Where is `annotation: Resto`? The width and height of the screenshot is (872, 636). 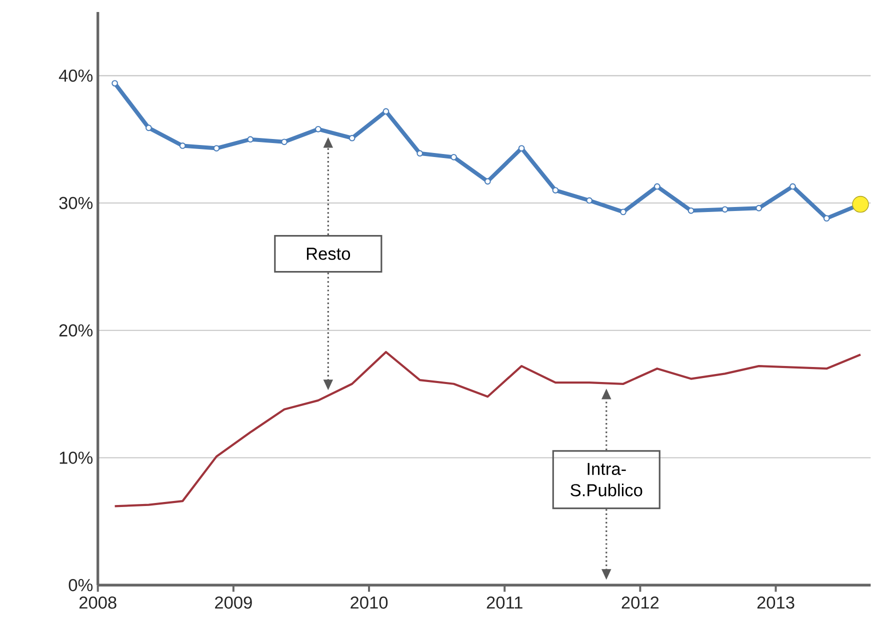
annotation: Resto is located at coordinates (328, 254).